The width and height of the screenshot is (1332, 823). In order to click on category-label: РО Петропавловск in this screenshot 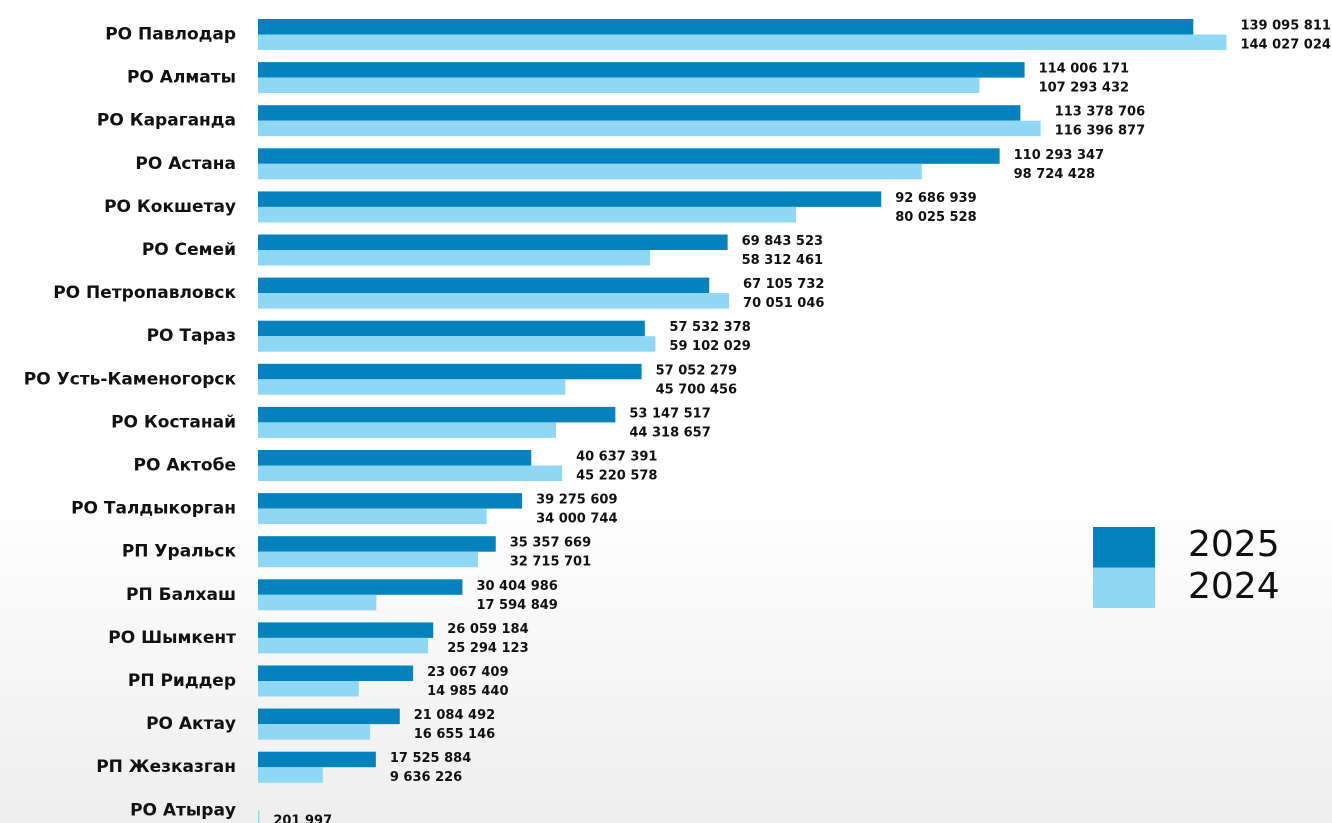, I will do `click(144, 293)`.